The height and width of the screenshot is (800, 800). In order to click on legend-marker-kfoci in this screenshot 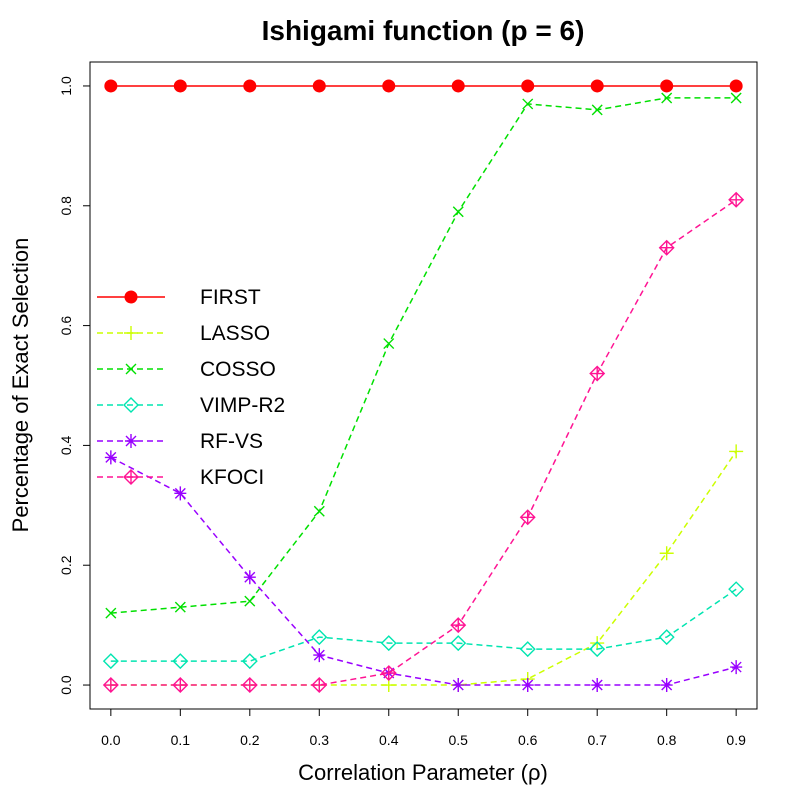, I will do `click(131, 477)`.